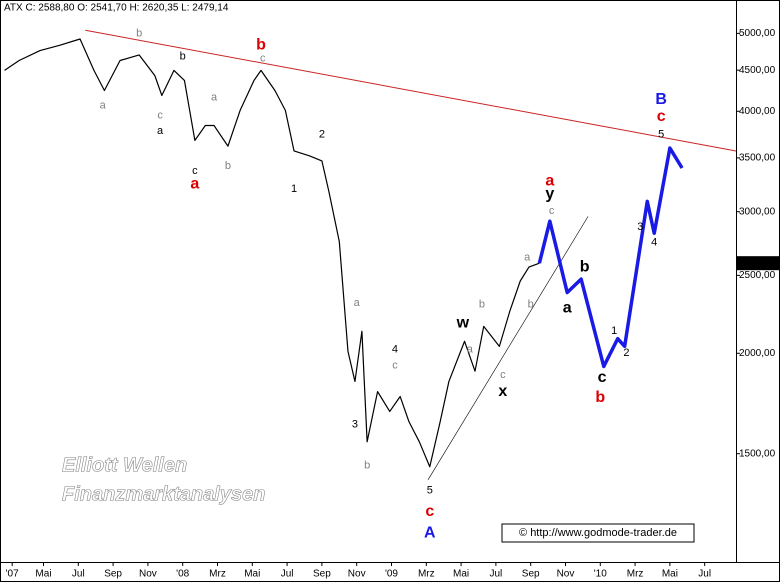 The height and width of the screenshot is (582, 780). I want to click on watermark: Finanzmarktanalysen, so click(163, 494).